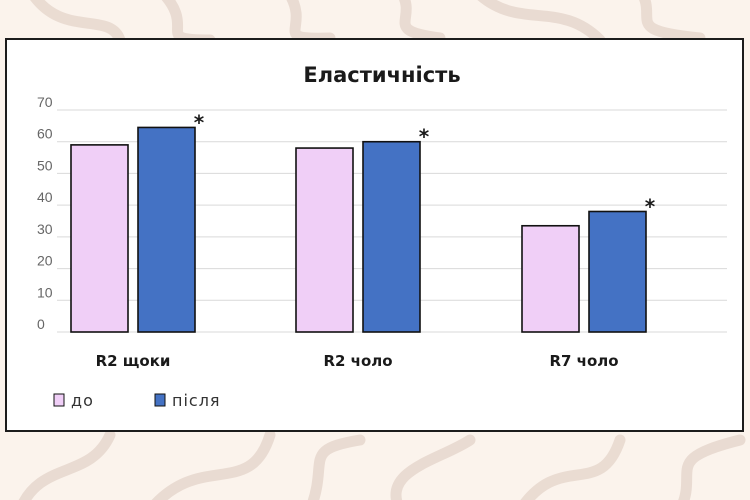 This screenshot has width=750, height=500. Describe the element at coordinates (45, 292) in the screenshot. I see `y-tick-label: 10` at that location.